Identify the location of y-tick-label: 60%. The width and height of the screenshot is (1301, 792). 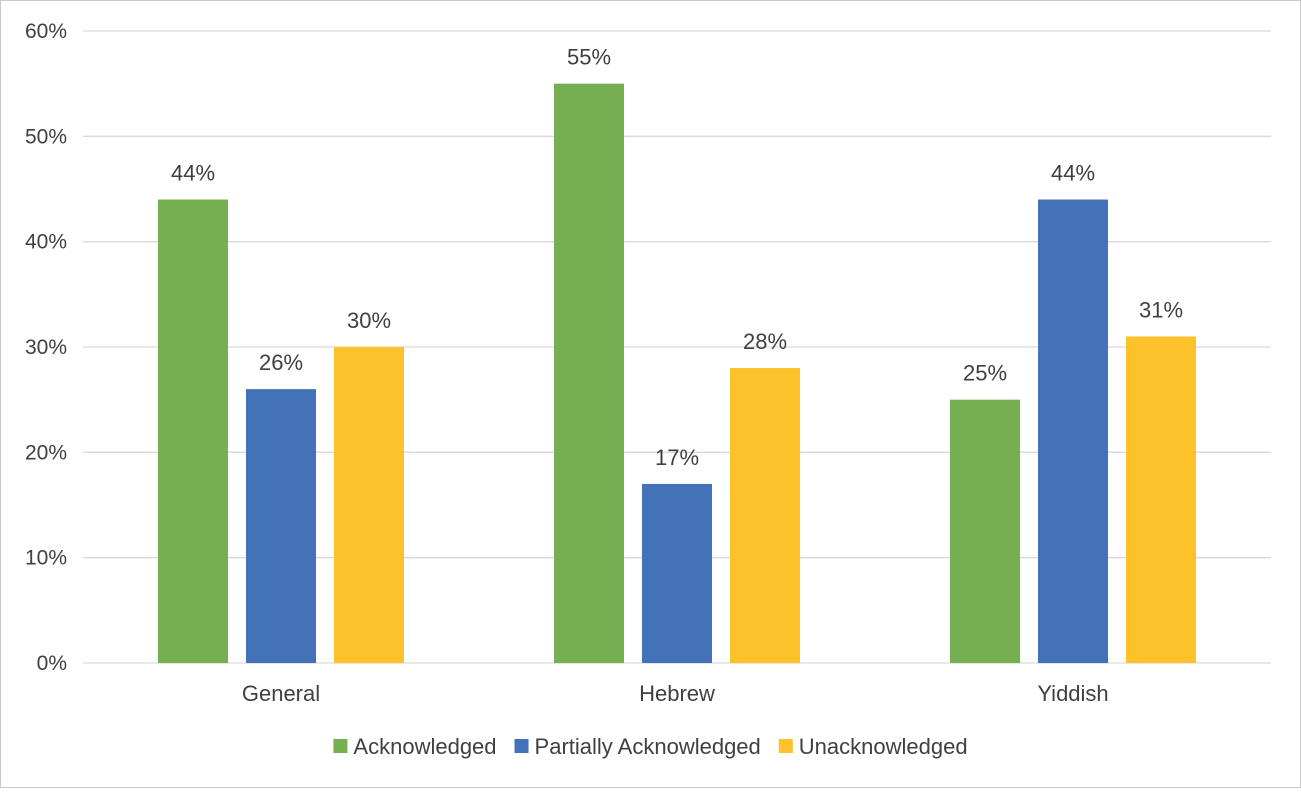
(46, 31).